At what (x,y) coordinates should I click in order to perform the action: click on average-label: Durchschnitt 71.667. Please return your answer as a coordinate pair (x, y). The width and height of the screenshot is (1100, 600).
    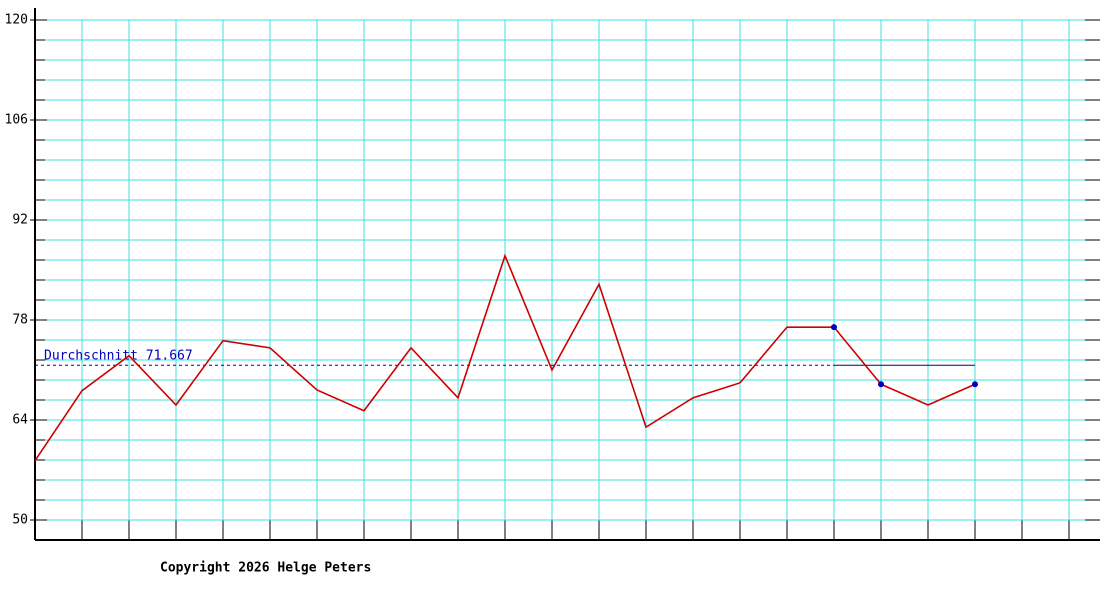
    Looking at the image, I should click on (118, 356).